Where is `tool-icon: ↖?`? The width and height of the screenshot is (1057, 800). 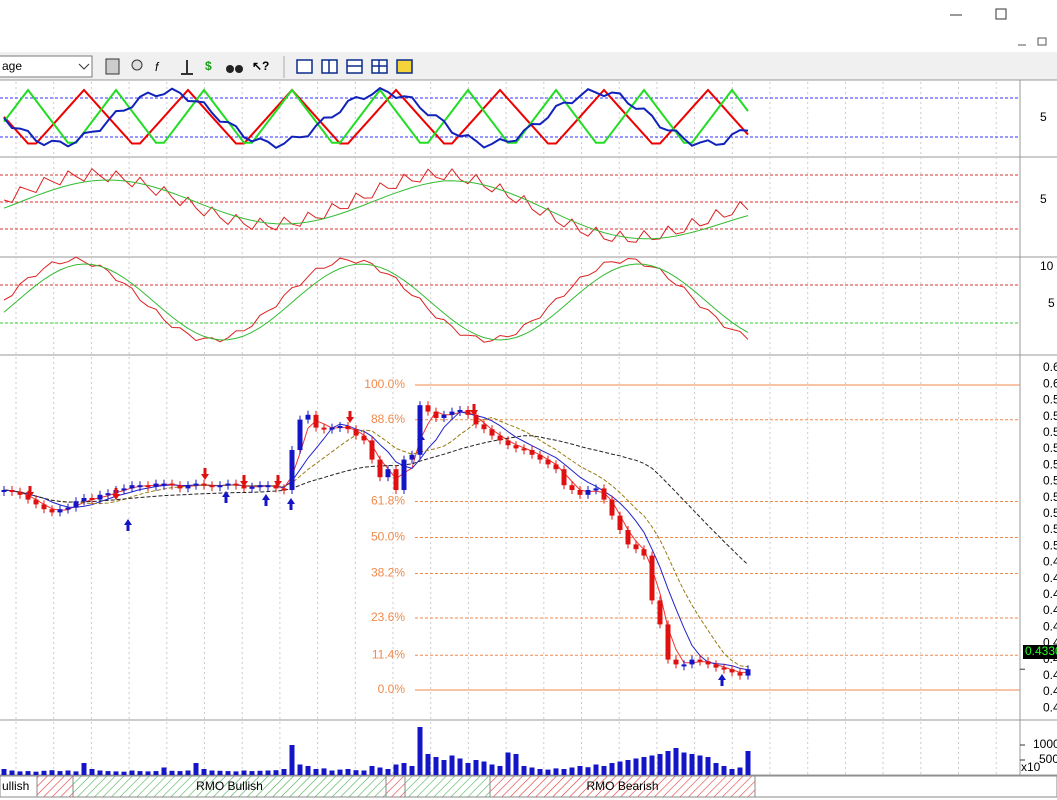
tool-icon: ↖? is located at coordinates (260, 66).